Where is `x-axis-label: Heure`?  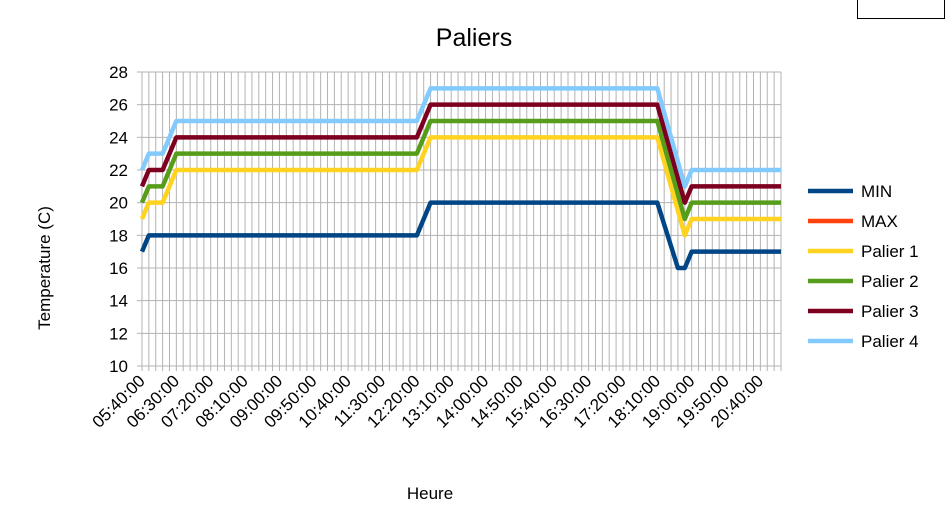
x-axis-label: Heure is located at coordinates (430, 493).